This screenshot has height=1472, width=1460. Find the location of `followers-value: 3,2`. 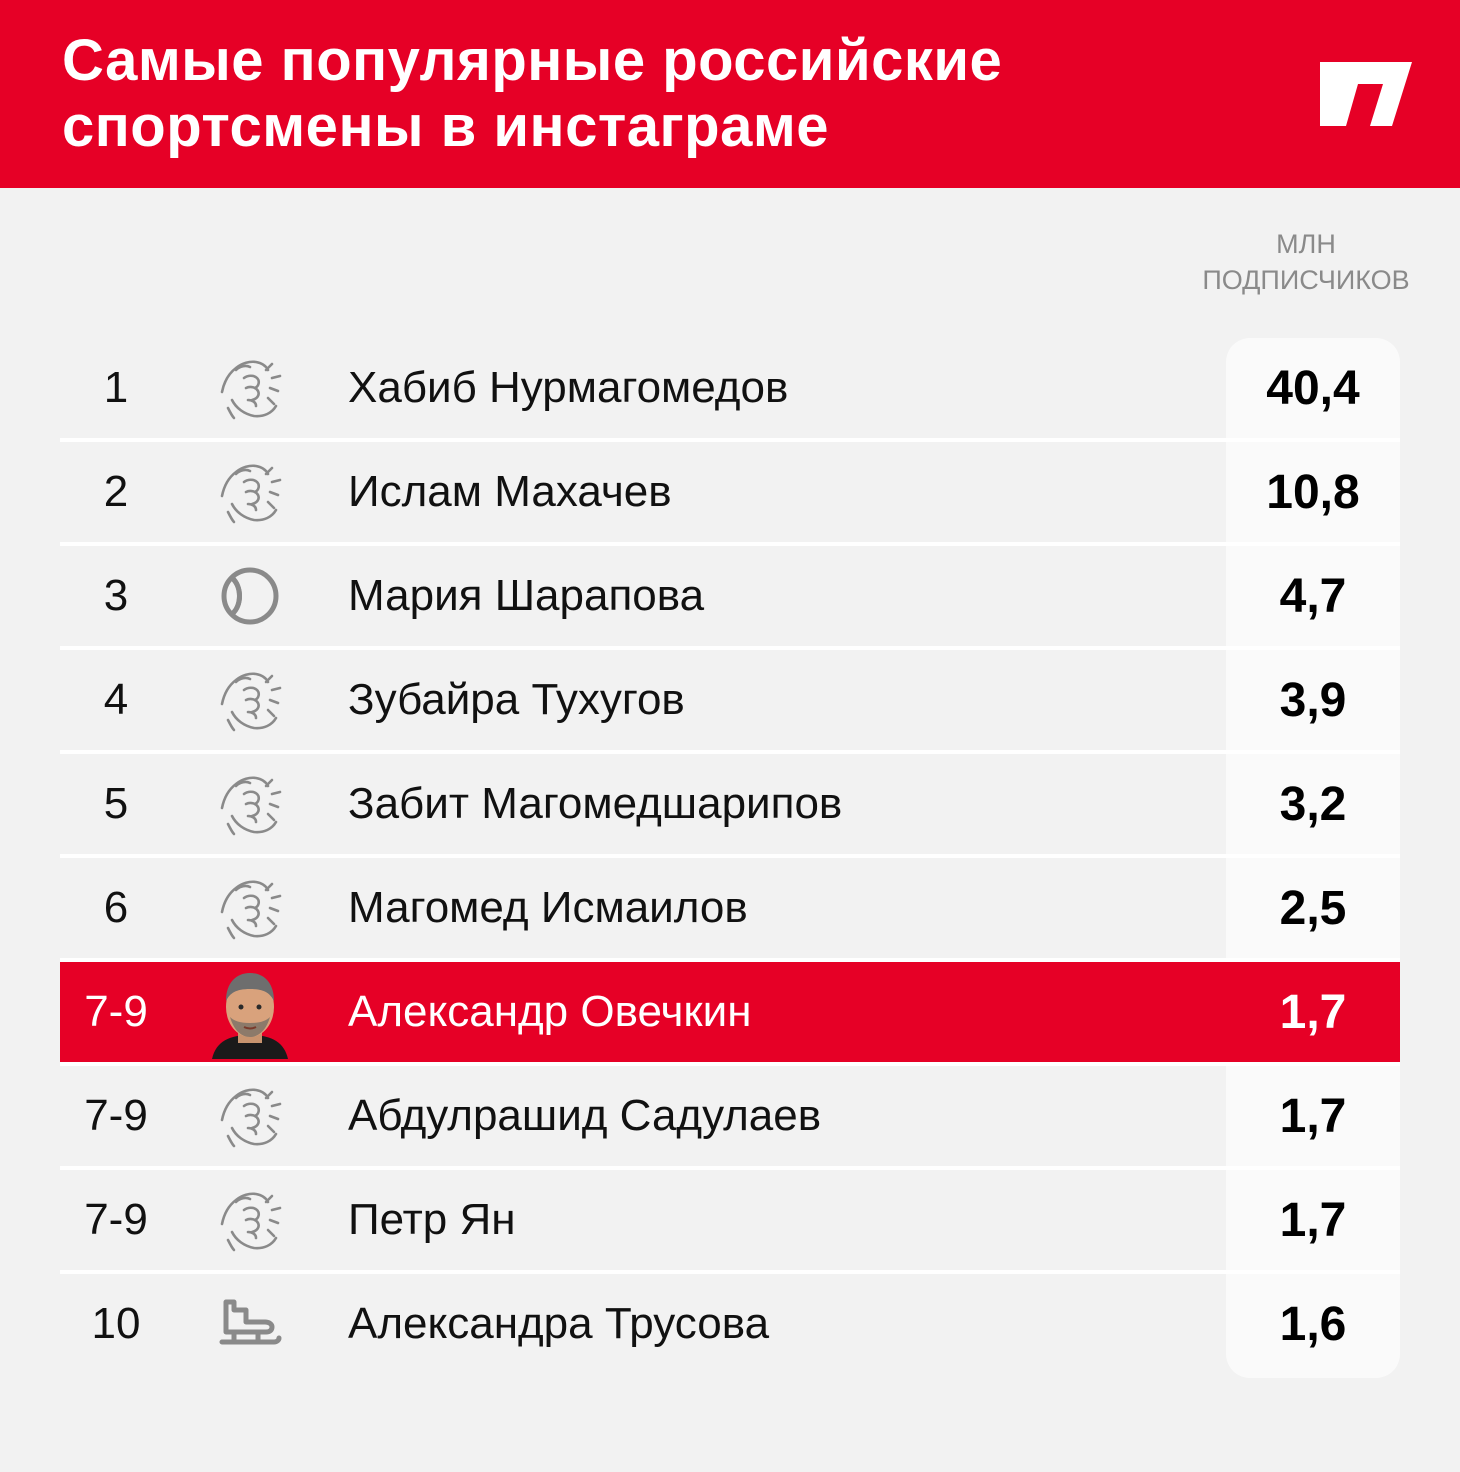

followers-value: 3,2 is located at coordinates (1313, 804).